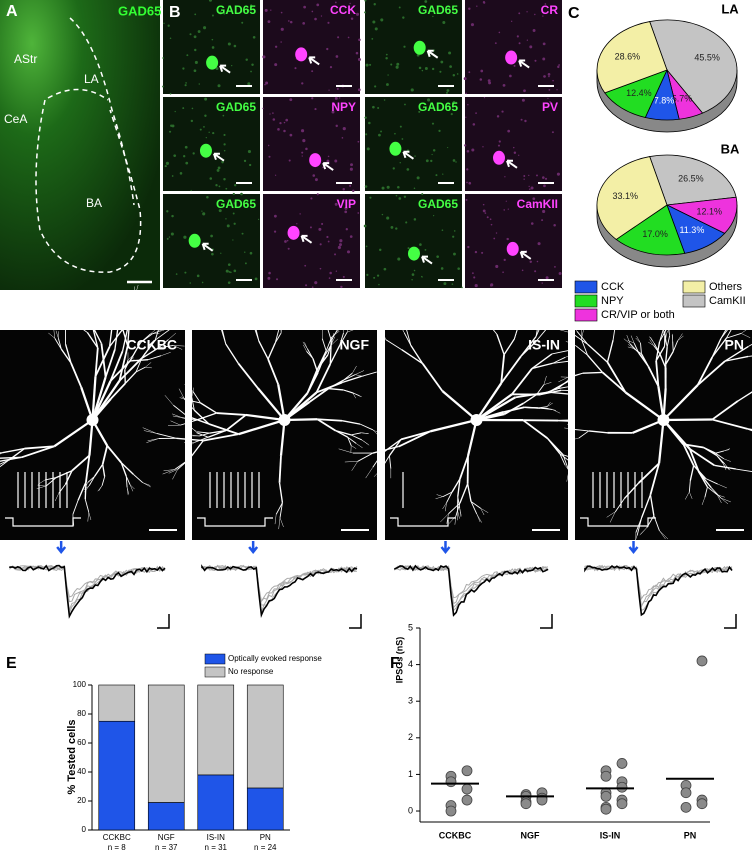 This screenshot has width=752, height=853. I want to click on legend-label: Optically evoked response, so click(275, 658).